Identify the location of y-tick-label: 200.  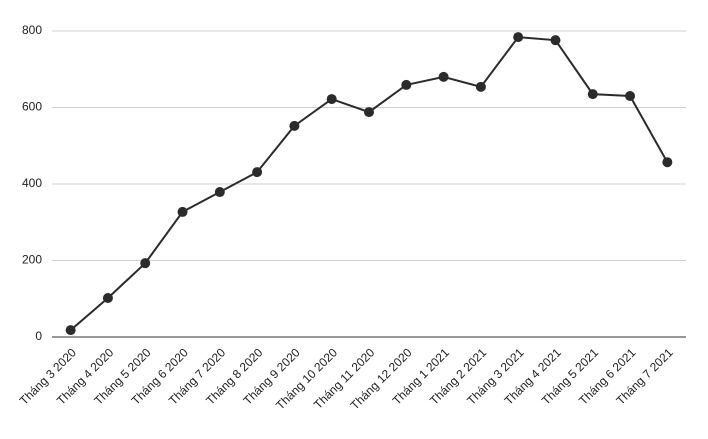
(32, 260).